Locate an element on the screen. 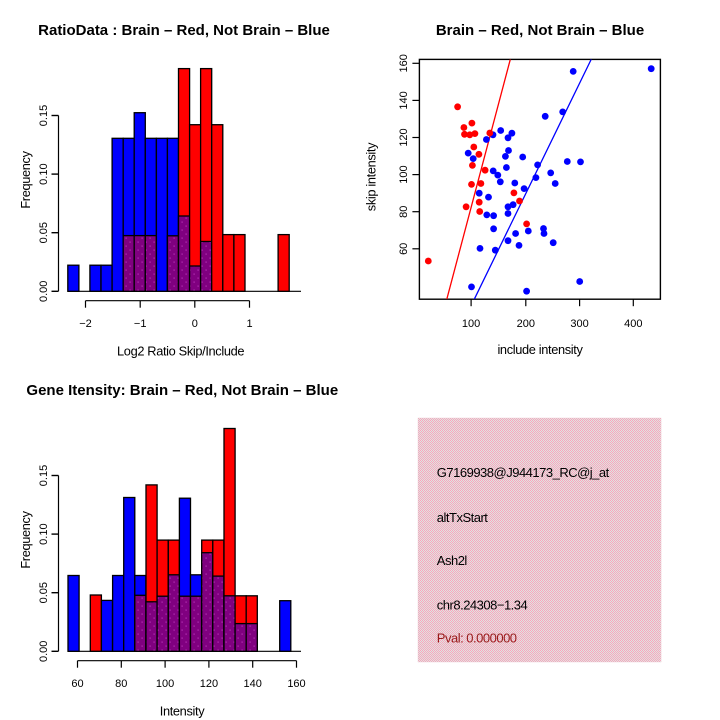  svg-text: altTxStart is located at coordinates (463, 517).